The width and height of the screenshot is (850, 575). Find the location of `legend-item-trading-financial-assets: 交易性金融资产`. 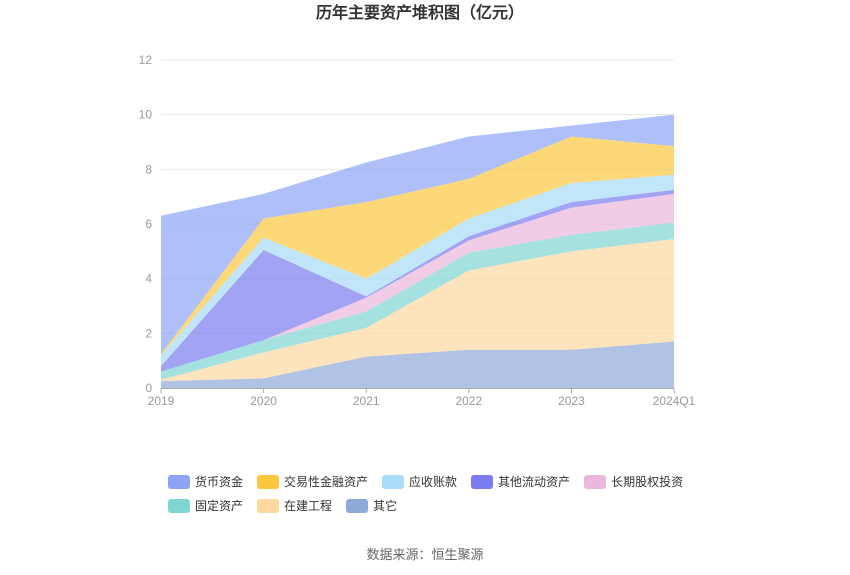

legend-item-trading-financial-assets: 交易性金融资产 is located at coordinates (312, 482).